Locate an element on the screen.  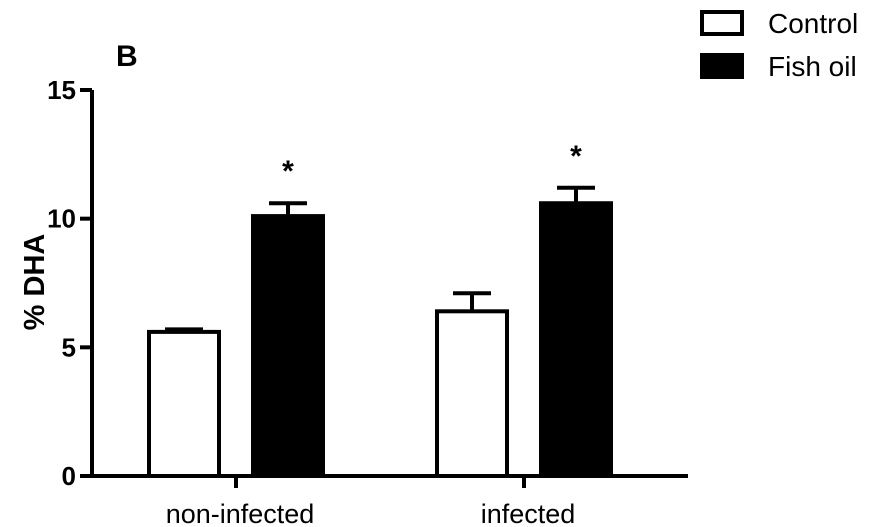
y-tick-label: 15 is located at coordinates (61, 90).